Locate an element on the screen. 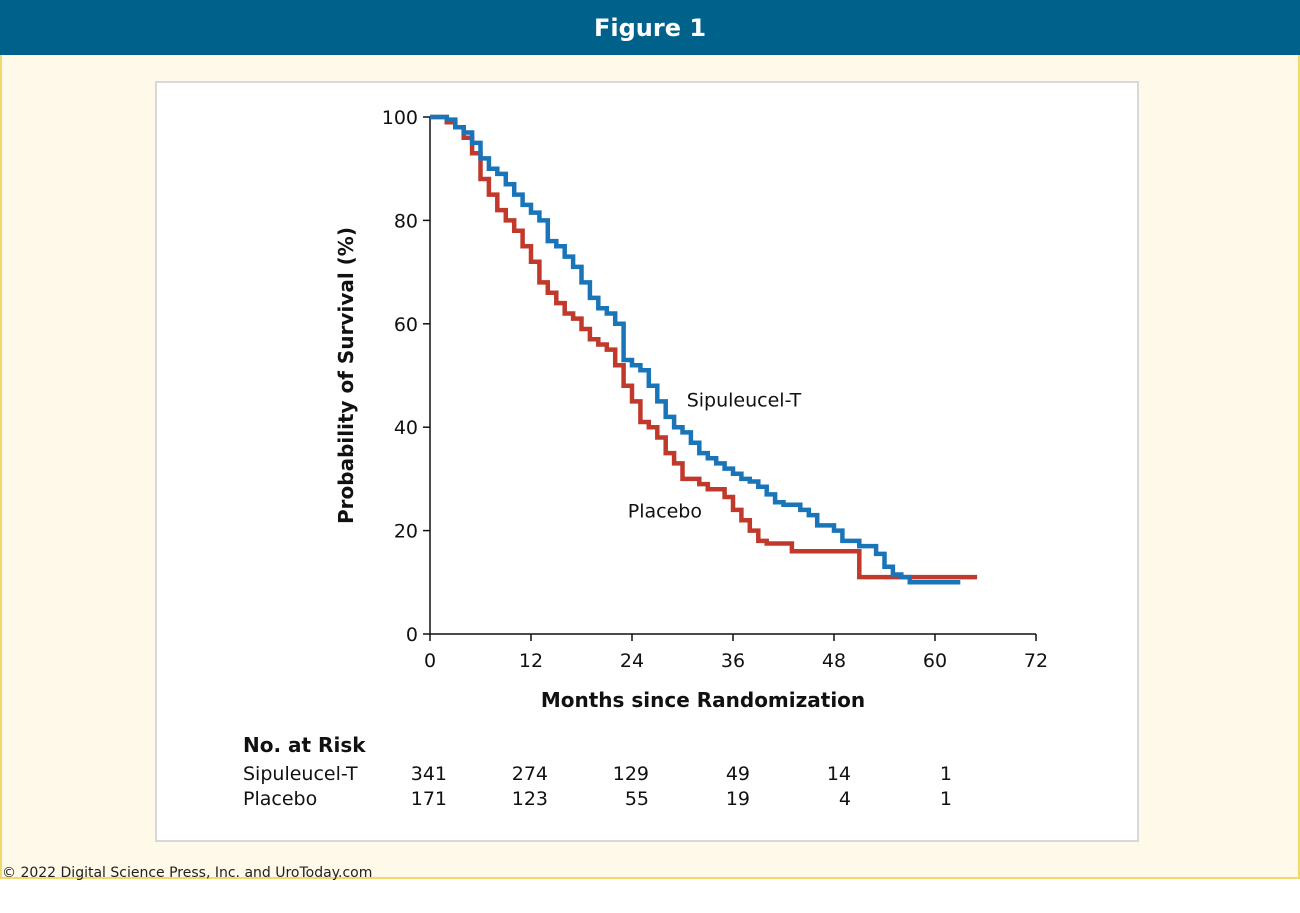 This screenshot has width=1300, height=913. figure-header: Figure 1 is located at coordinates (650, 27).